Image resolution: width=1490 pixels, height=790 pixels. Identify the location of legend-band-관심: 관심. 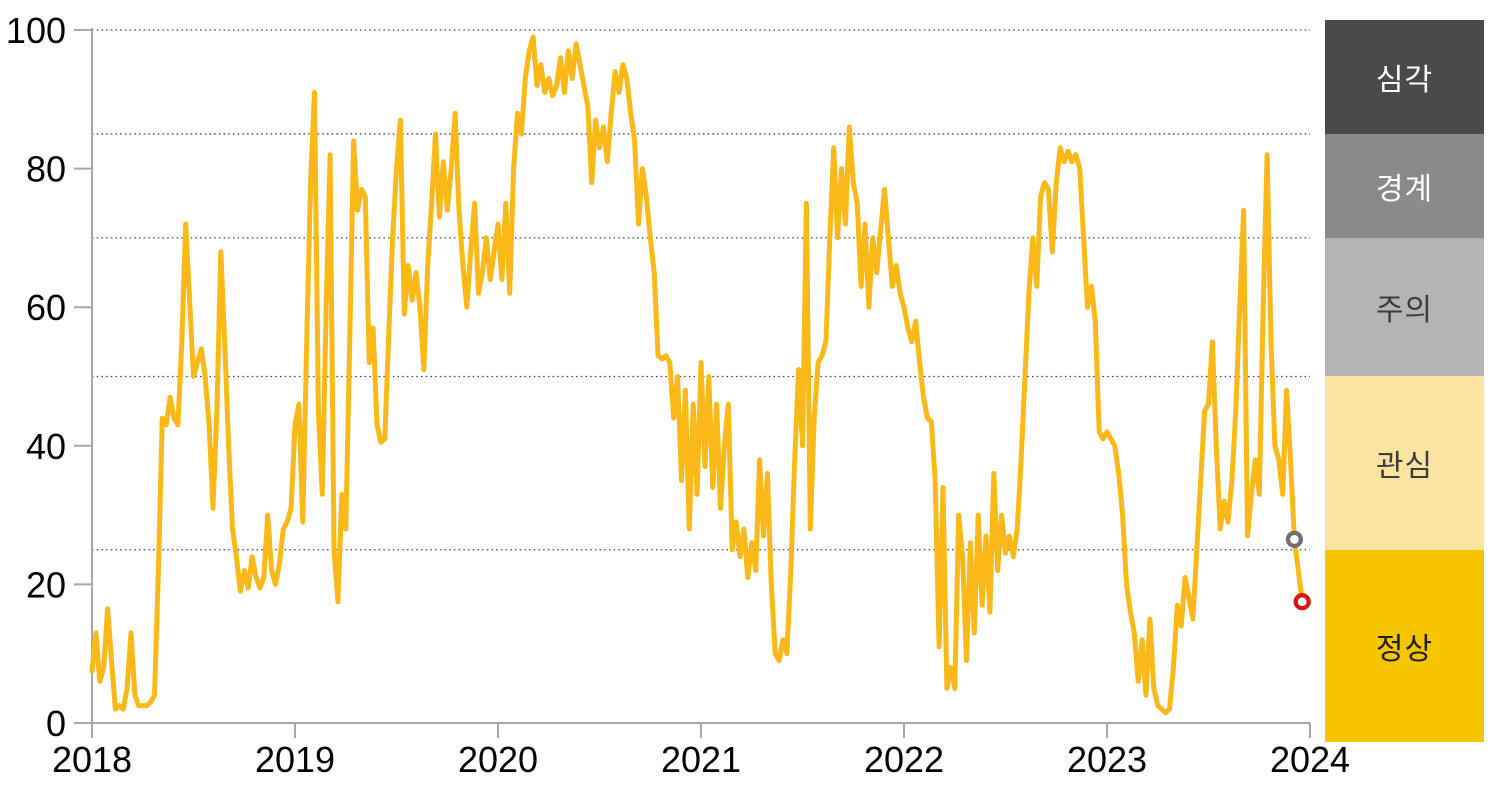
(1404, 463).